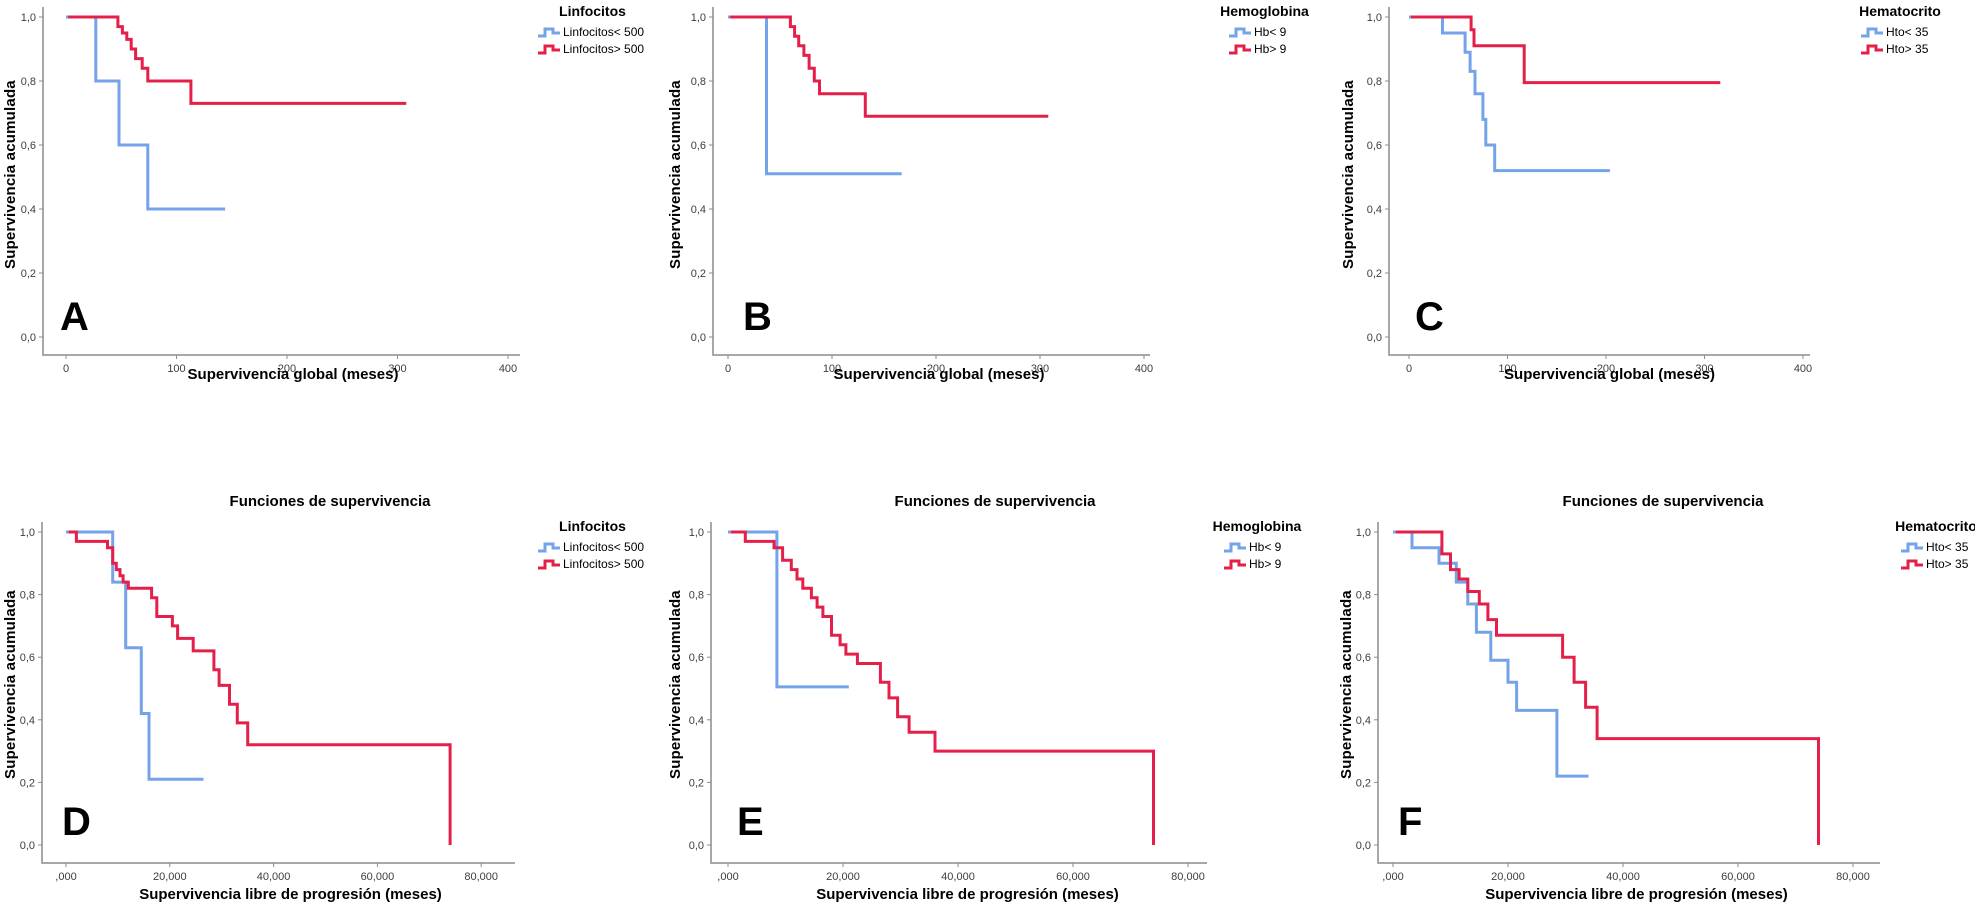 The height and width of the screenshot is (908, 1975). What do you see at coordinates (922, 191) in the screenshot?
I see `survival-plot-b: 0 100 200 300 400 0,0 0,2 0,4 0,6 0,8 1,0` at bounding box center [922, 191].